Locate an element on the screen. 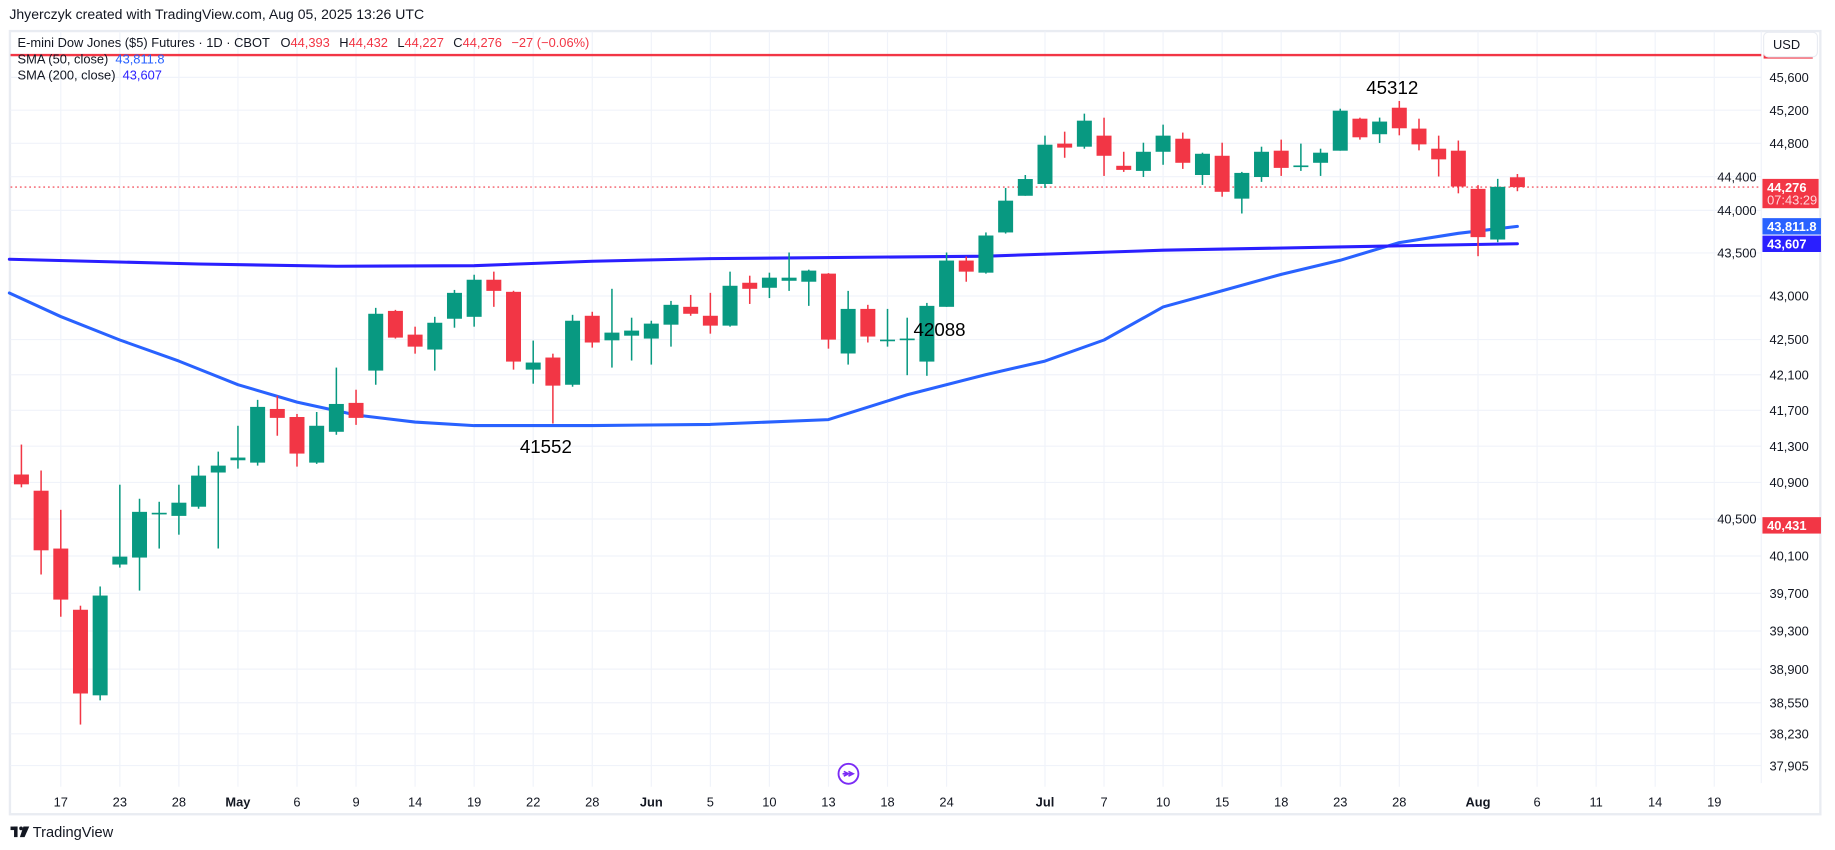 The height and width of the screenshot is (850, 1835). price-tick-label: 44,000 is located at coordinates (1736, 210).